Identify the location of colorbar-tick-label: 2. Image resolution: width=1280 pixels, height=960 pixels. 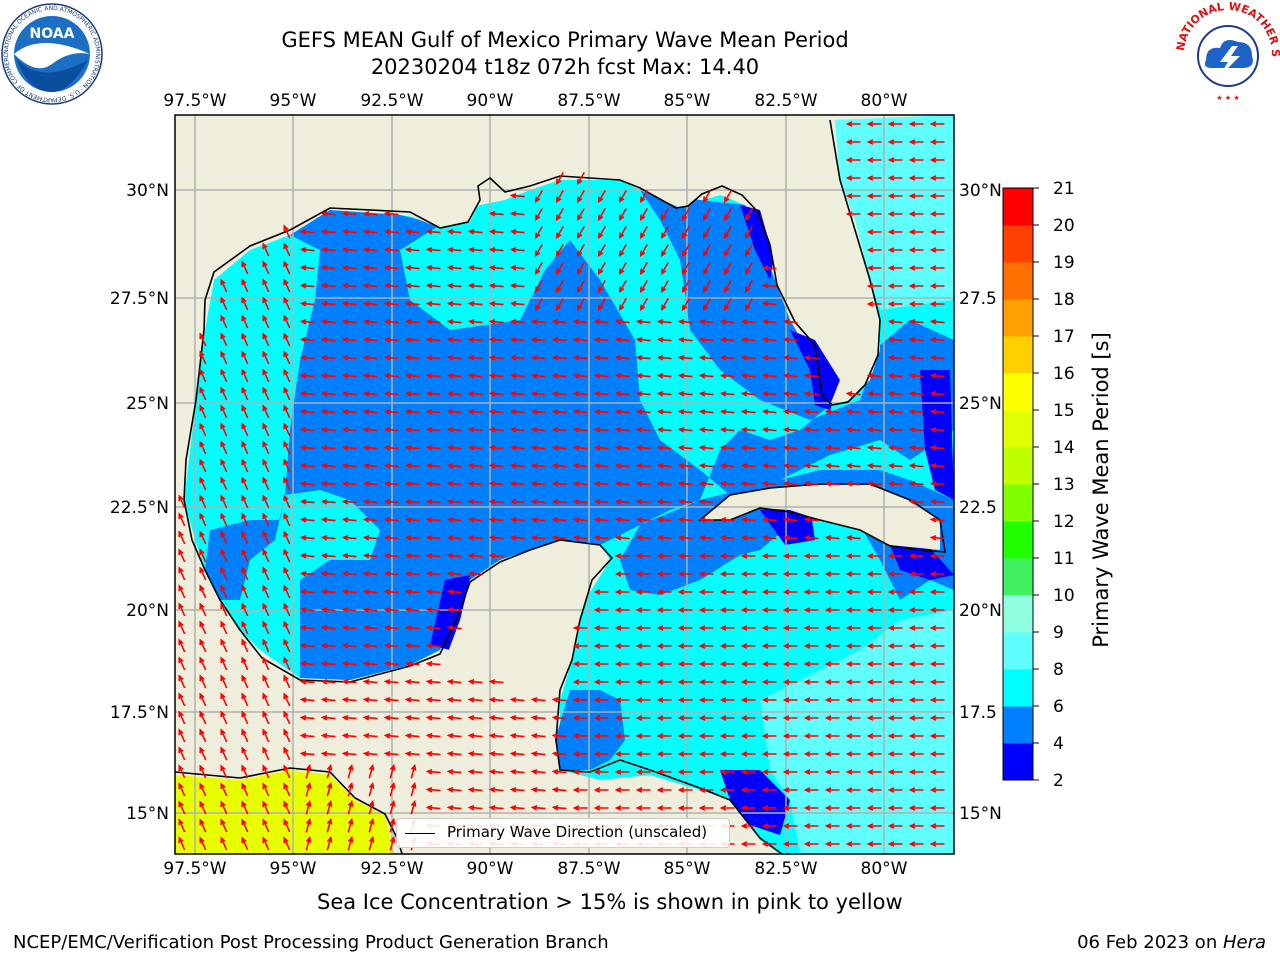
(1058, 781).